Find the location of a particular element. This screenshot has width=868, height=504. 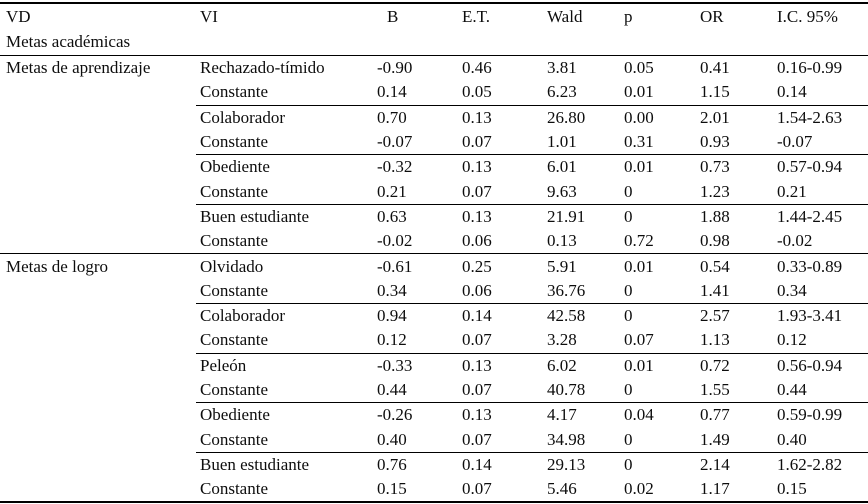

b-cell: 0.34 is located at coordinates (392, 290).